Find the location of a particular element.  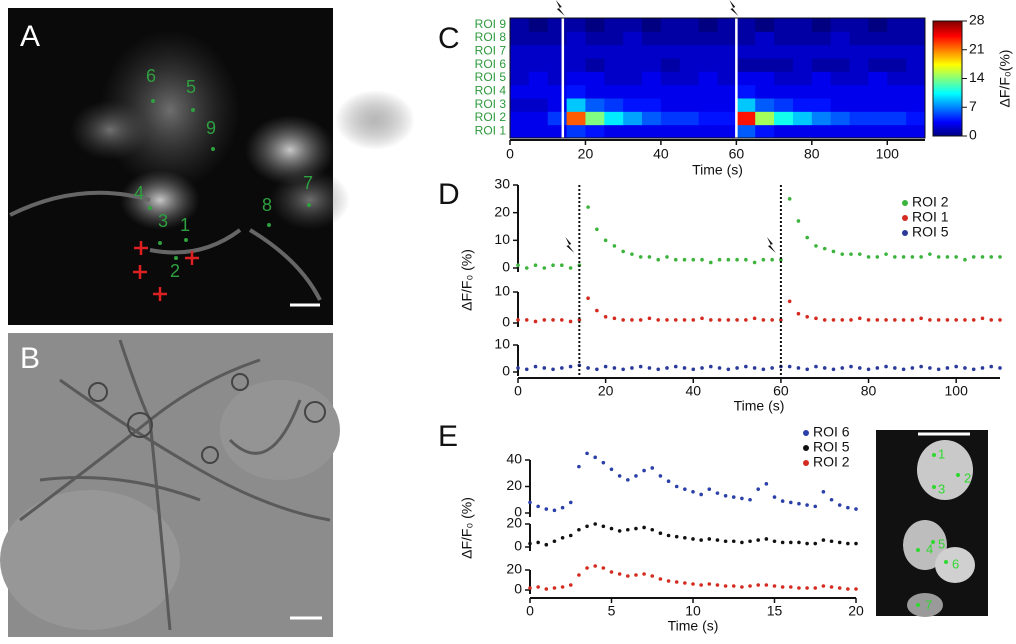

y-tick-label: 20 is located at coordinates (514, 569).